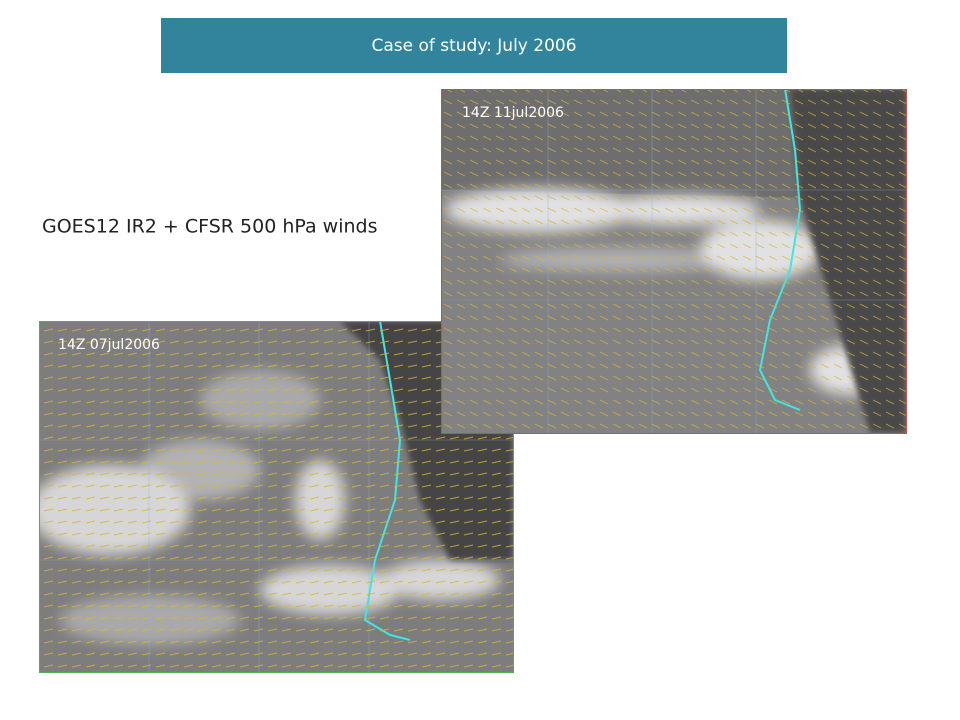 The image size is (960, 720). What do you see at coordinates (513, 113) in the screenshot?
I see `image-label: 14Z 11jul2006` at bounding box center [513, 113].